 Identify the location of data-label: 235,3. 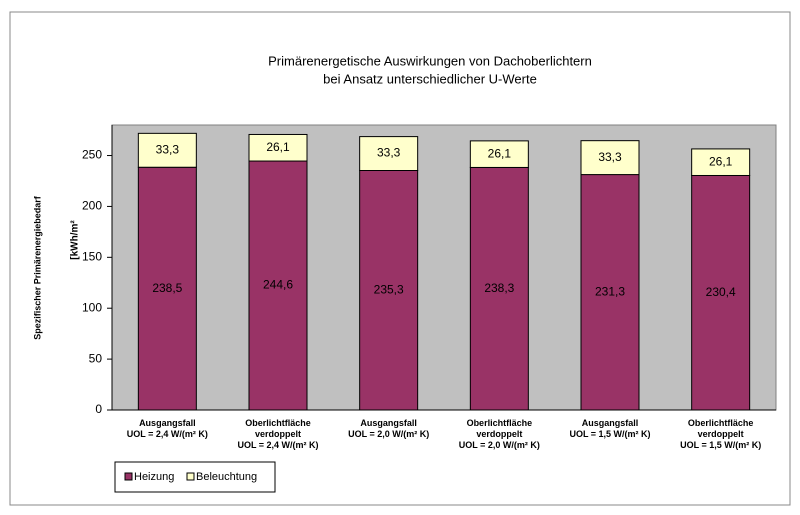
(389, 289).